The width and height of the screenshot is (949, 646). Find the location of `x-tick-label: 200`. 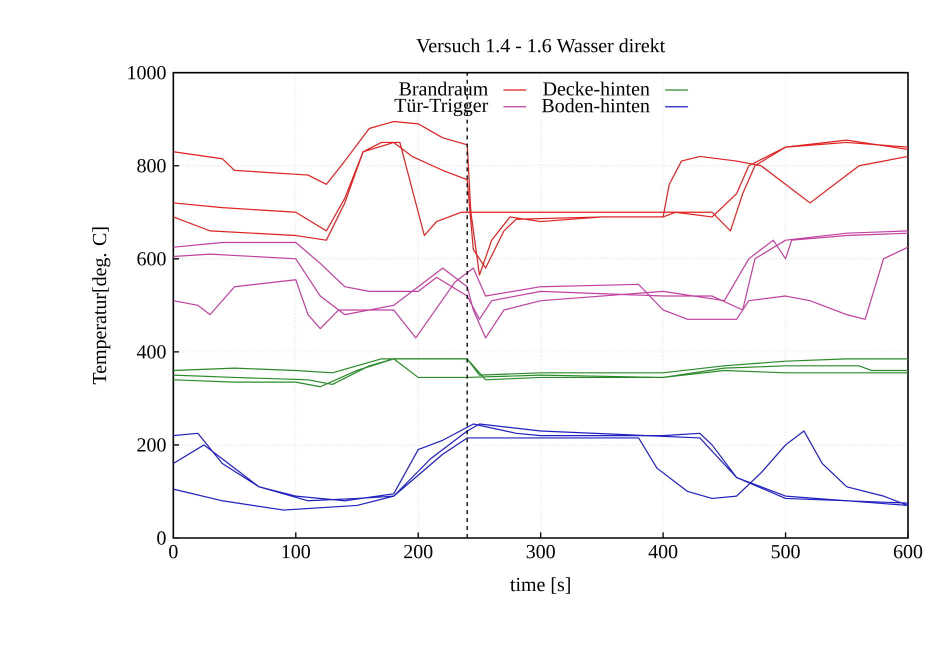

x-tick-label: 200 is located at coordinates (418, 551).